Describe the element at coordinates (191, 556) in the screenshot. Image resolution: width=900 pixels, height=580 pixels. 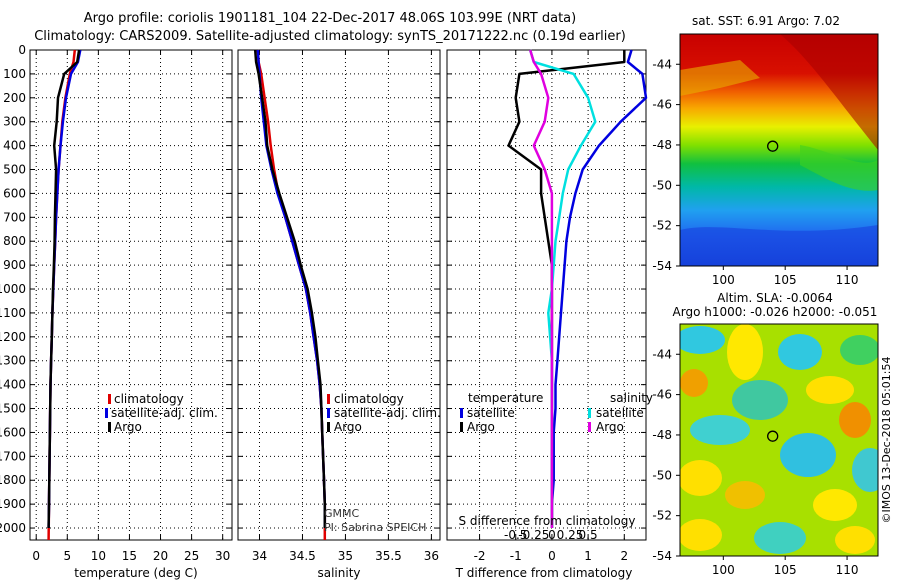
I see `x-tick-label: 25` at that location.